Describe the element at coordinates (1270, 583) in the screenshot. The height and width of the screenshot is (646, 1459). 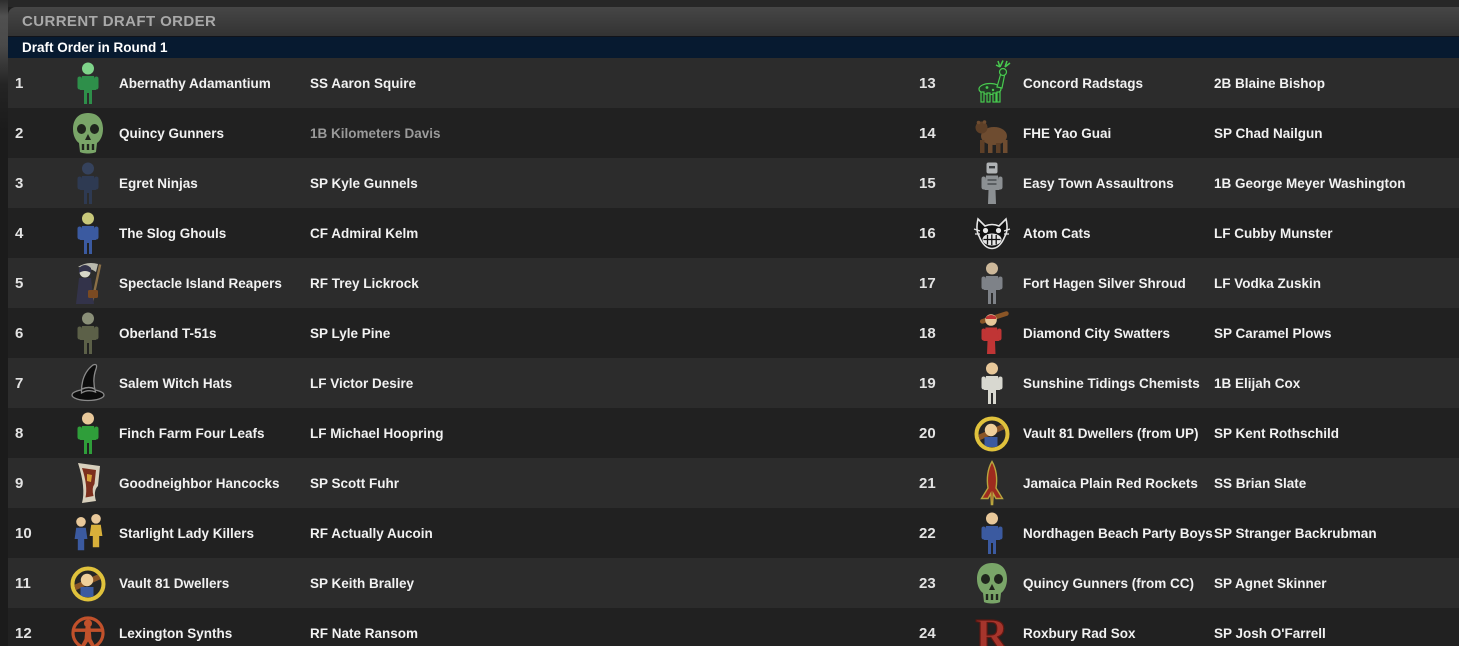
I see `drafted-player: SP Agnet Skinner` at that location.